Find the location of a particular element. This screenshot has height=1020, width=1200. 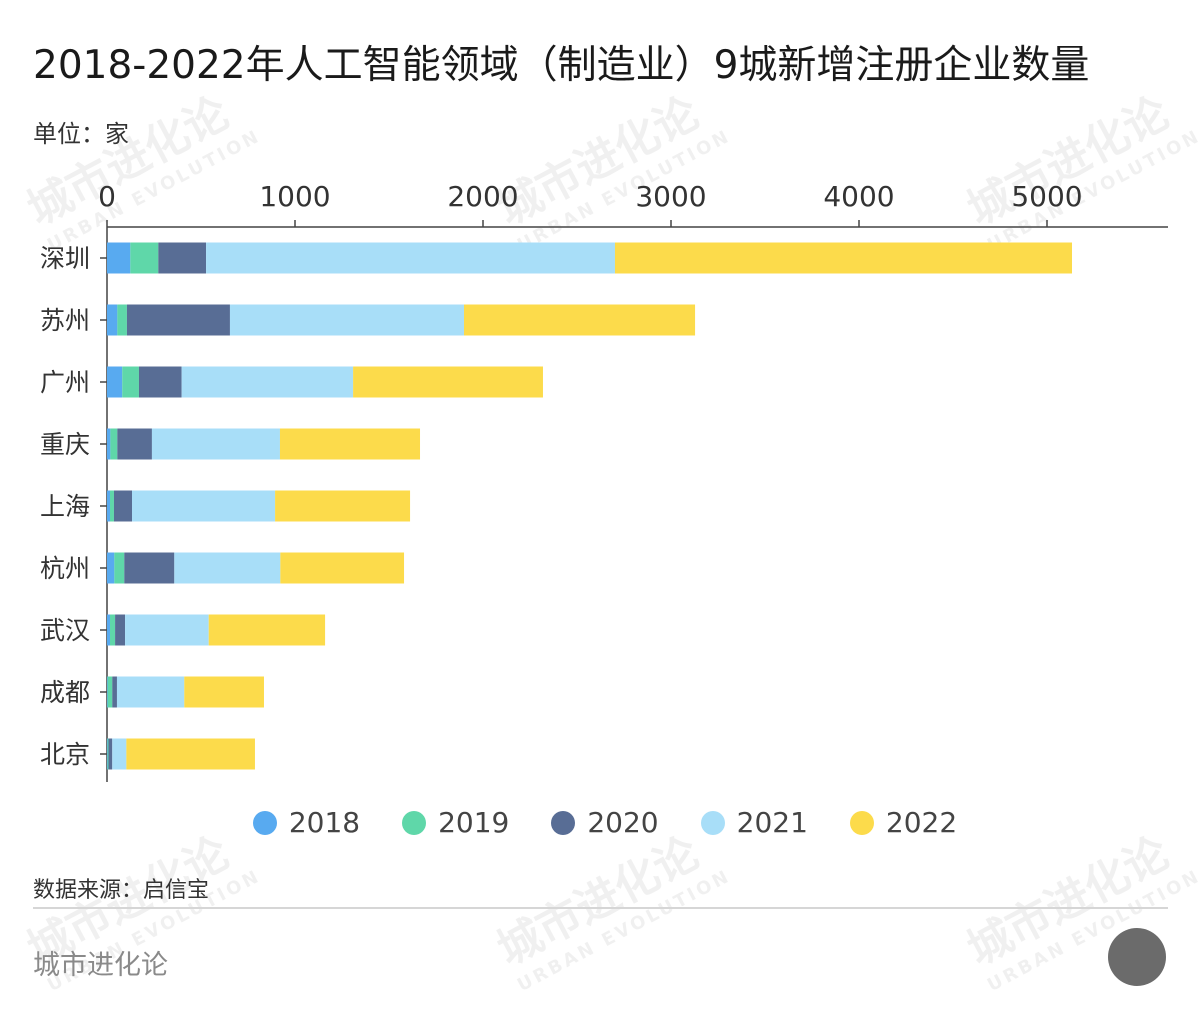

legend-item-2019: 2019 is located at coordinates (455, 822).